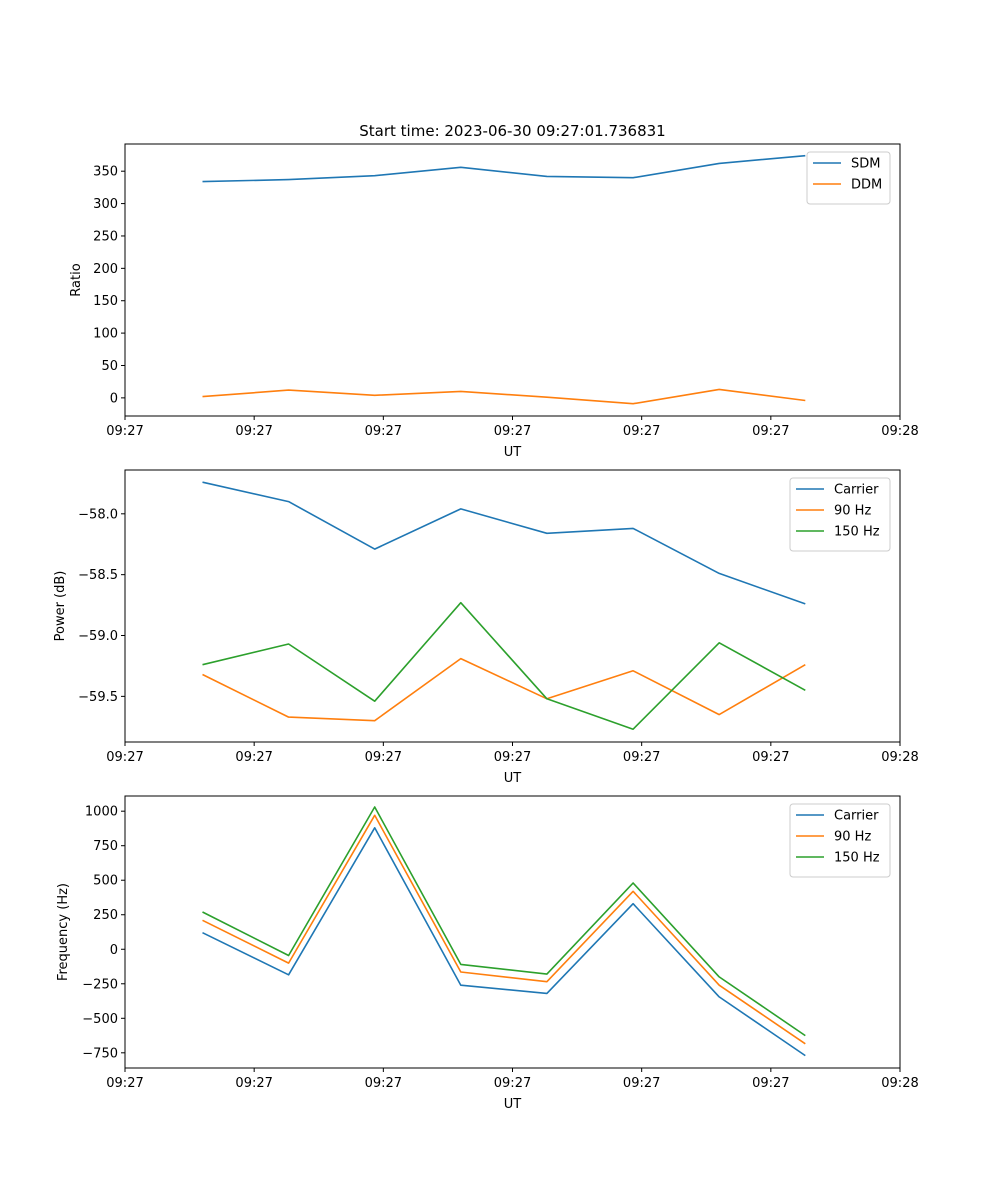 This screenshot has width=1000, height=1200. What do you see at coordinates (98, 636) in the screenshot?
I see `y-tick-label: −59.0` at bounding box center [98, 636].